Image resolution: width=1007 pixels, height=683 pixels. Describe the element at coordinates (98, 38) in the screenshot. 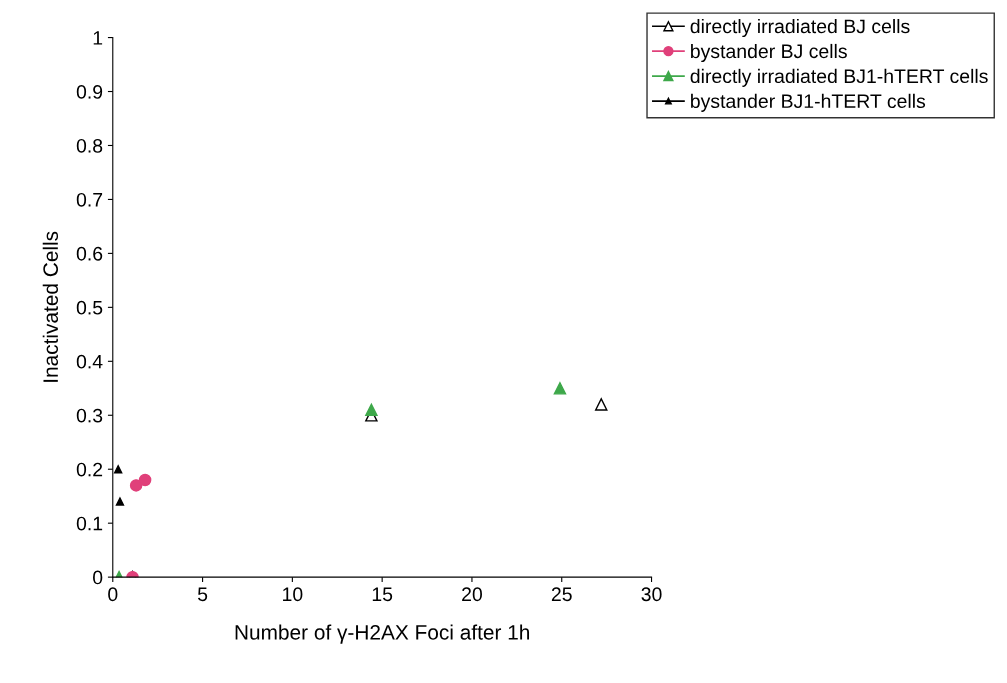

I see `y-tick-label: 1` at that location.